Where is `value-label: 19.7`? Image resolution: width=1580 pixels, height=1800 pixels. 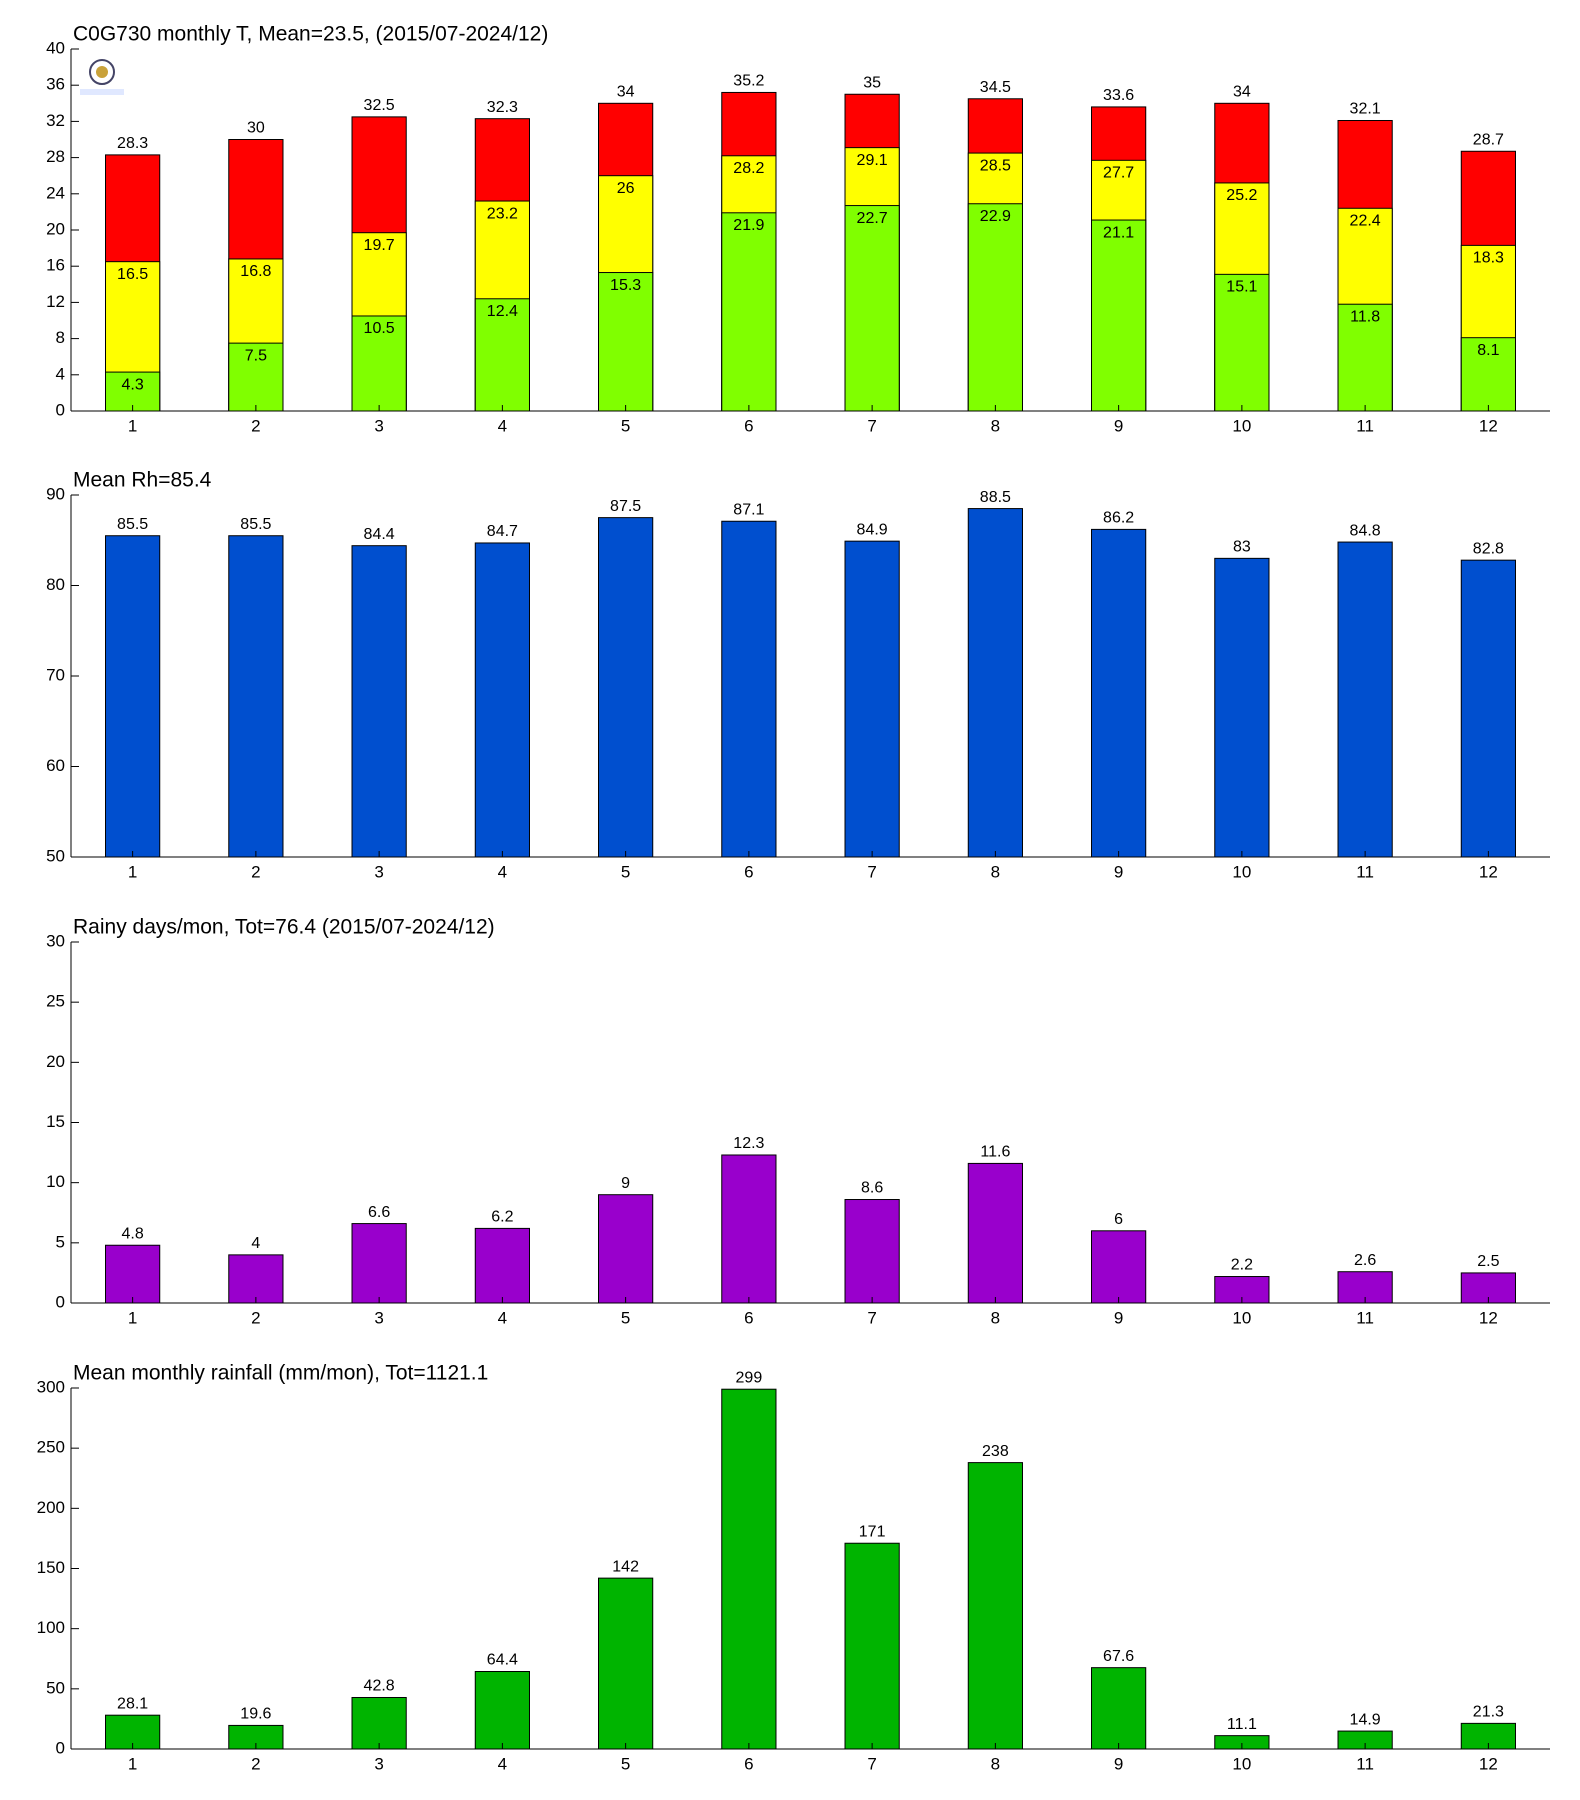 value-label: 19.7 is located at coordinates (379, 245).